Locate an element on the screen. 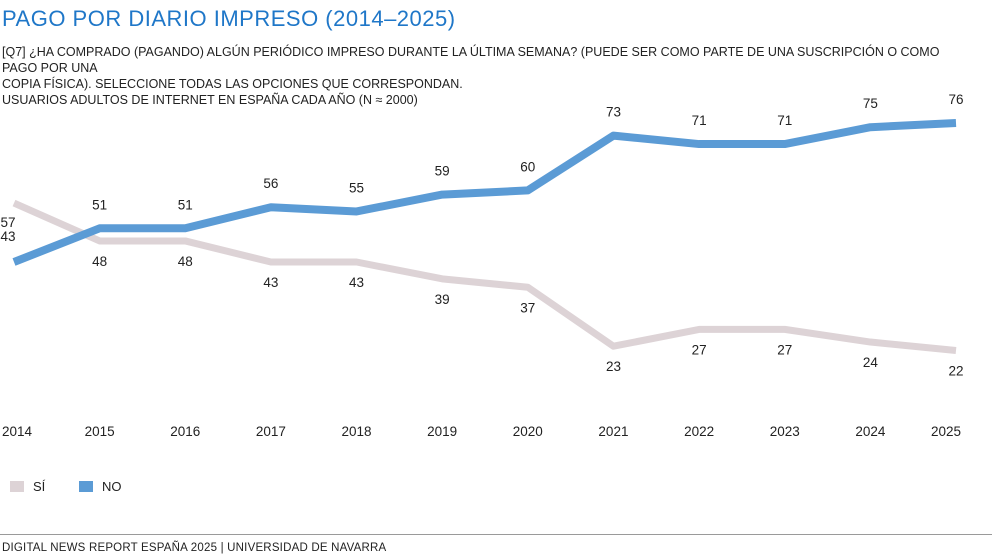 This screenshot has height=559, width=992. data-label-no-2025: 76 is located at coordinates (955, 99).